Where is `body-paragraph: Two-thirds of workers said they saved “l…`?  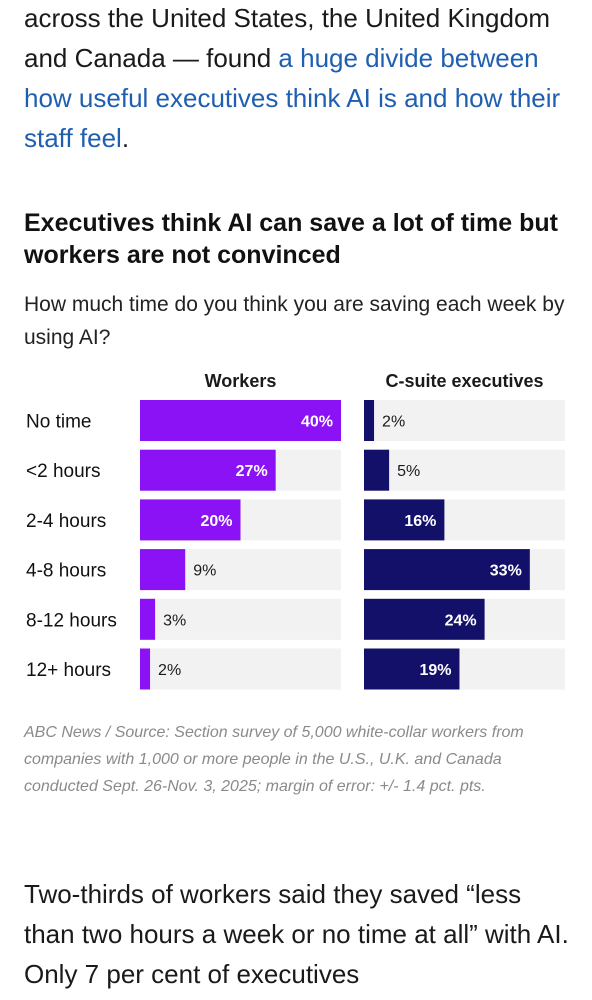
body-paragraph: Two-thirds of workers said they saved “l… is located at coordinates (296, 934).